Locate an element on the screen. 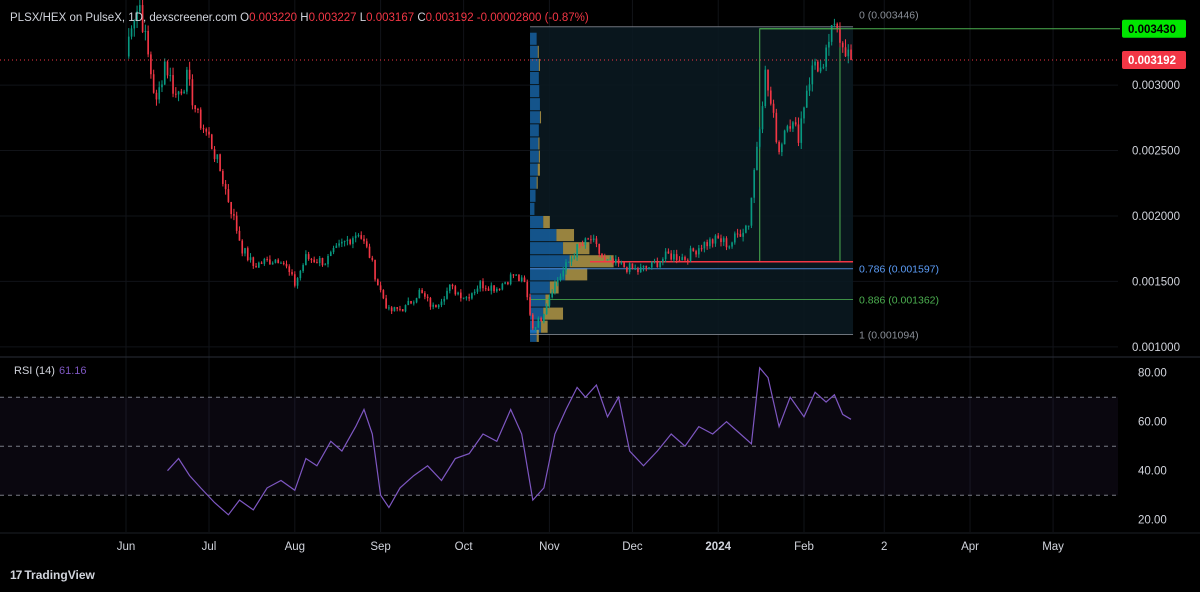 This screenshot has width=1200, height=592. high-value: 0.003227 is located at coordinates (332, 18).